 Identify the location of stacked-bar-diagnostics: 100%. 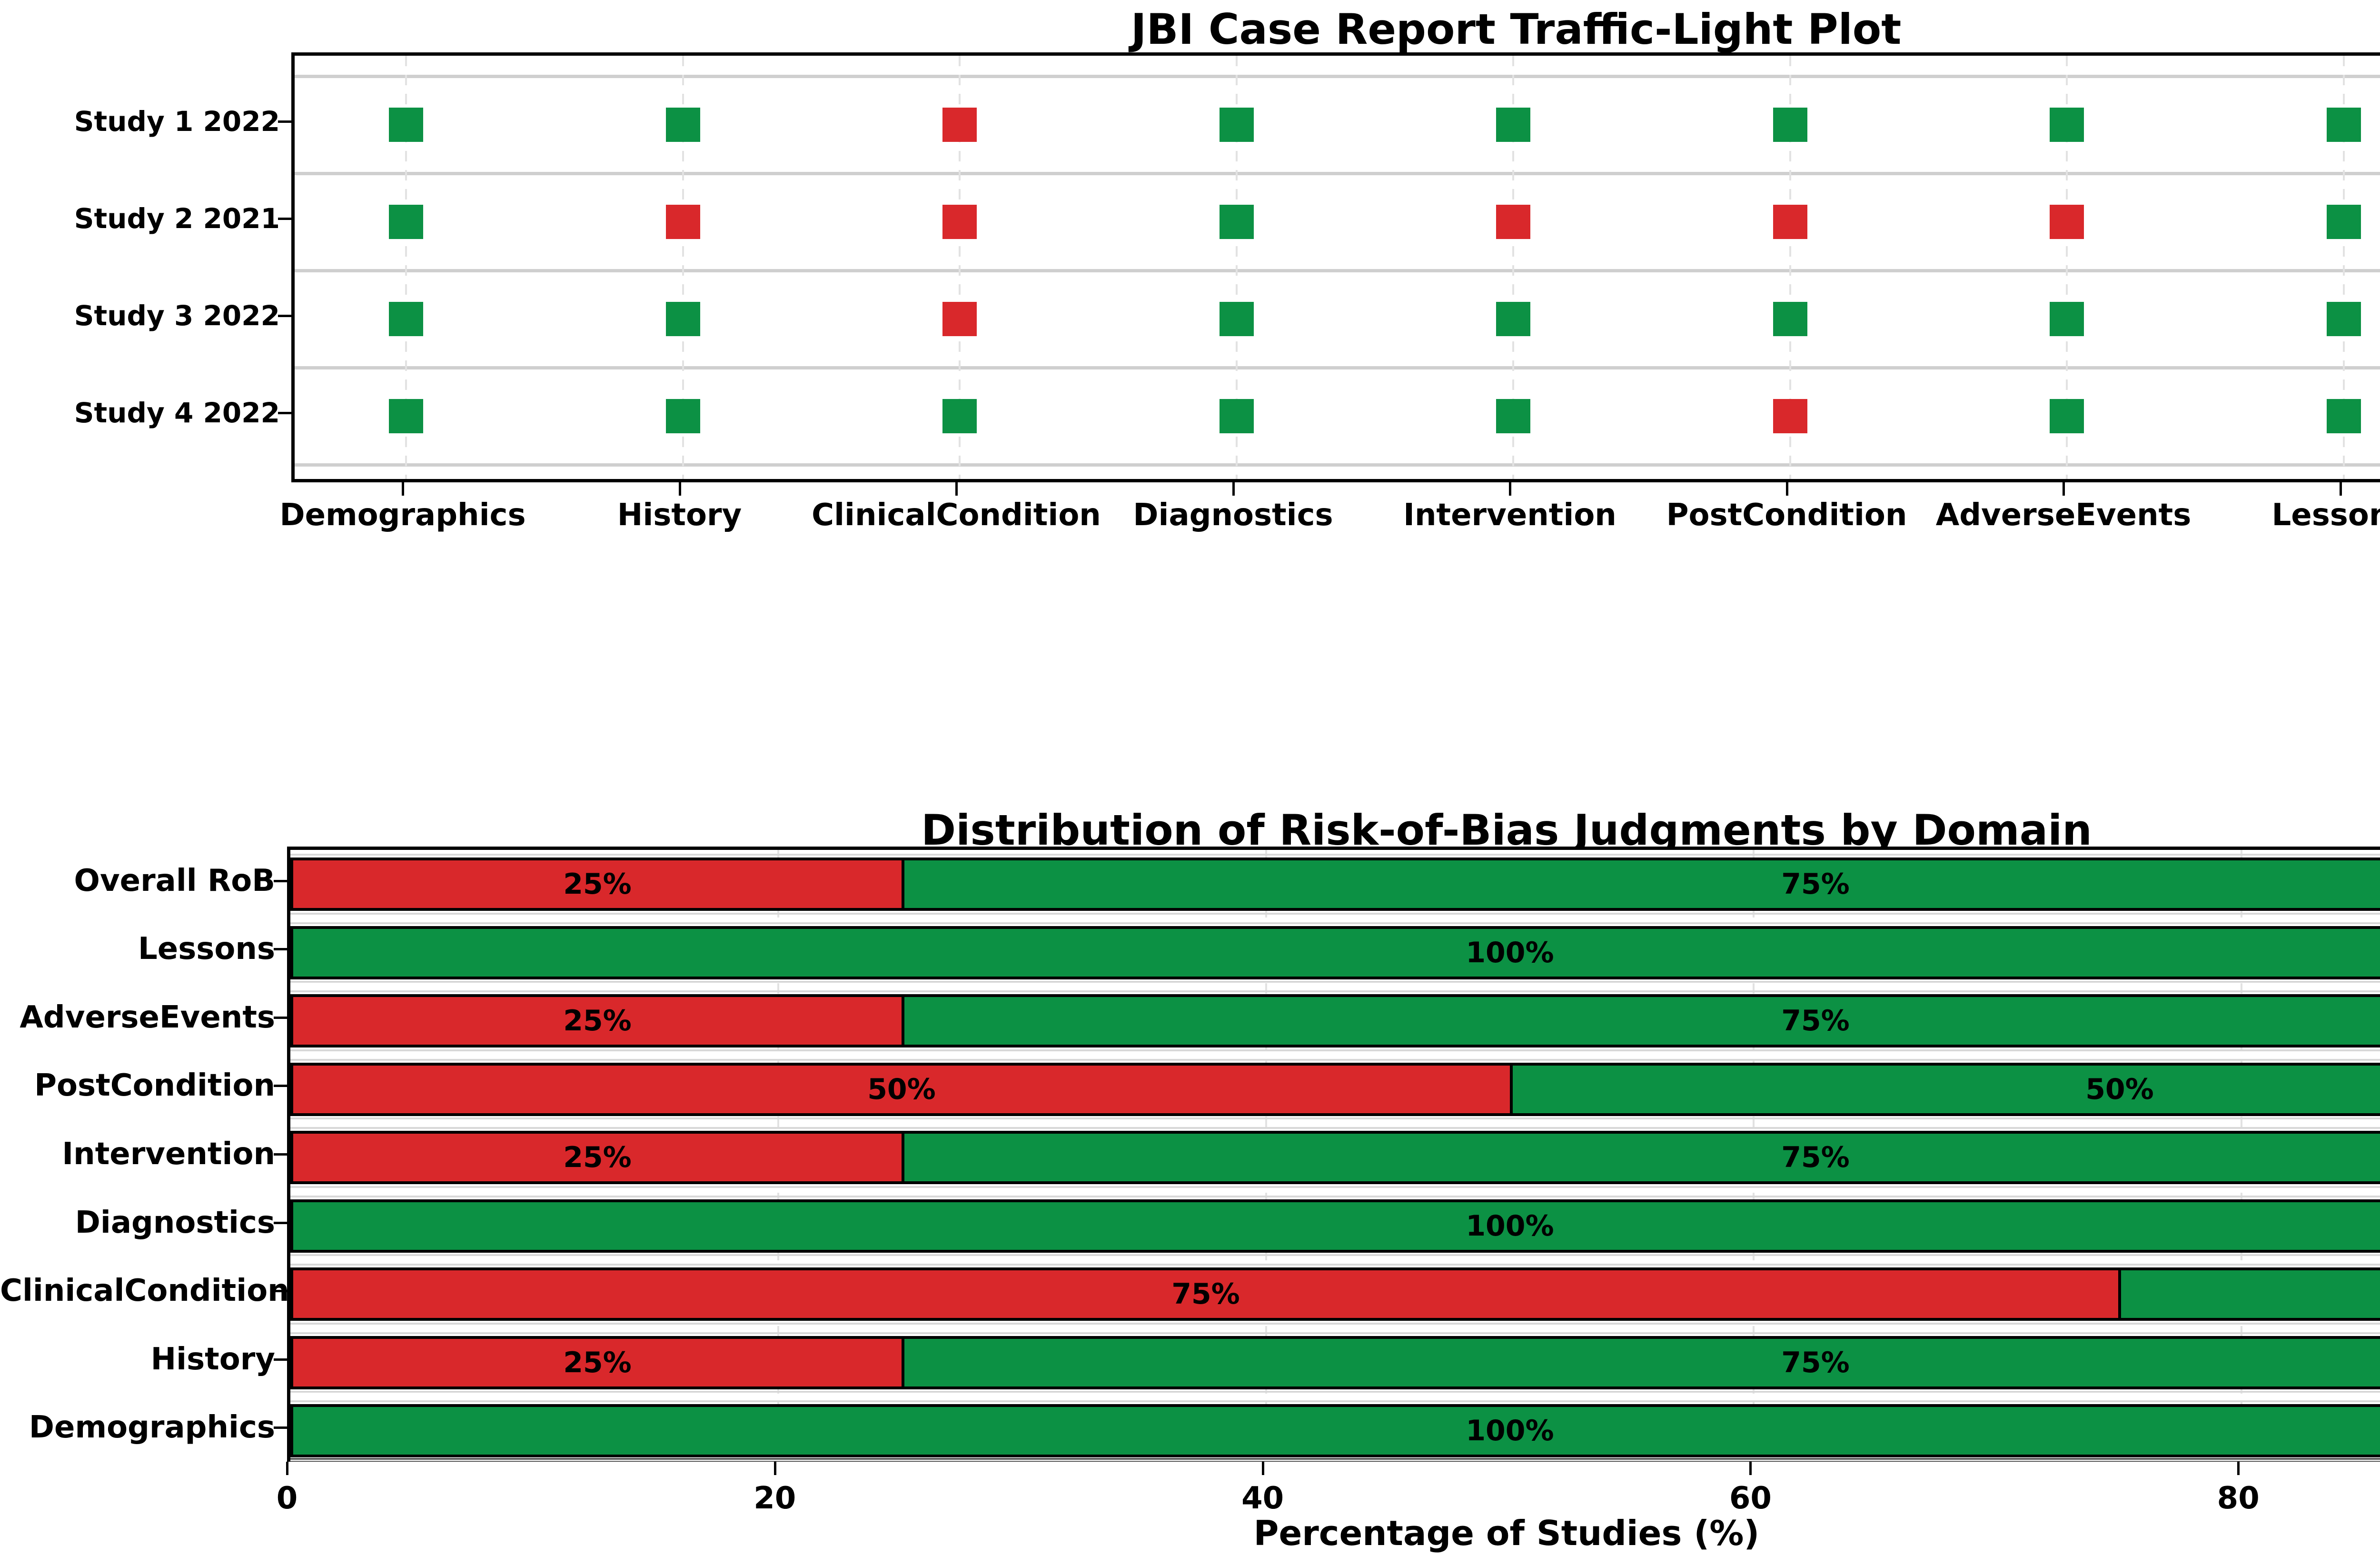
(1335, 1226).